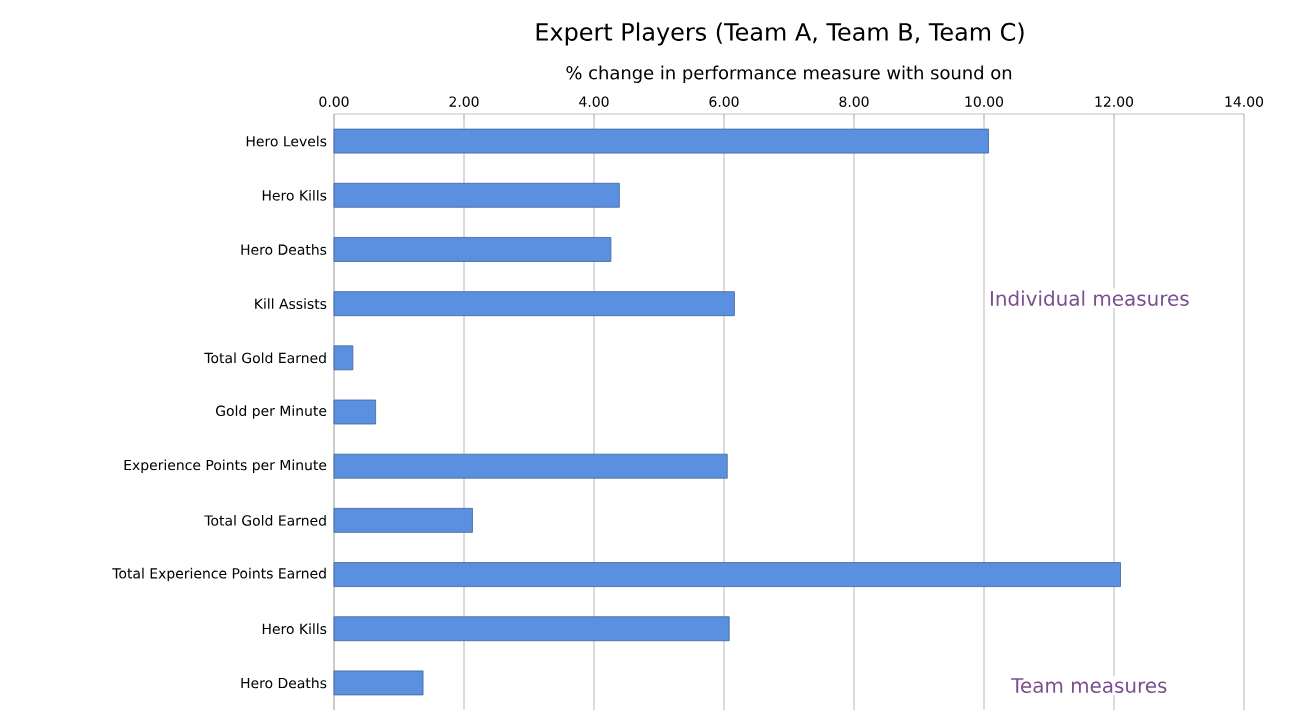  Describe the element at coordinates (1089, 298) in the screenshot. I see `annotation: Individual measures` at that location.